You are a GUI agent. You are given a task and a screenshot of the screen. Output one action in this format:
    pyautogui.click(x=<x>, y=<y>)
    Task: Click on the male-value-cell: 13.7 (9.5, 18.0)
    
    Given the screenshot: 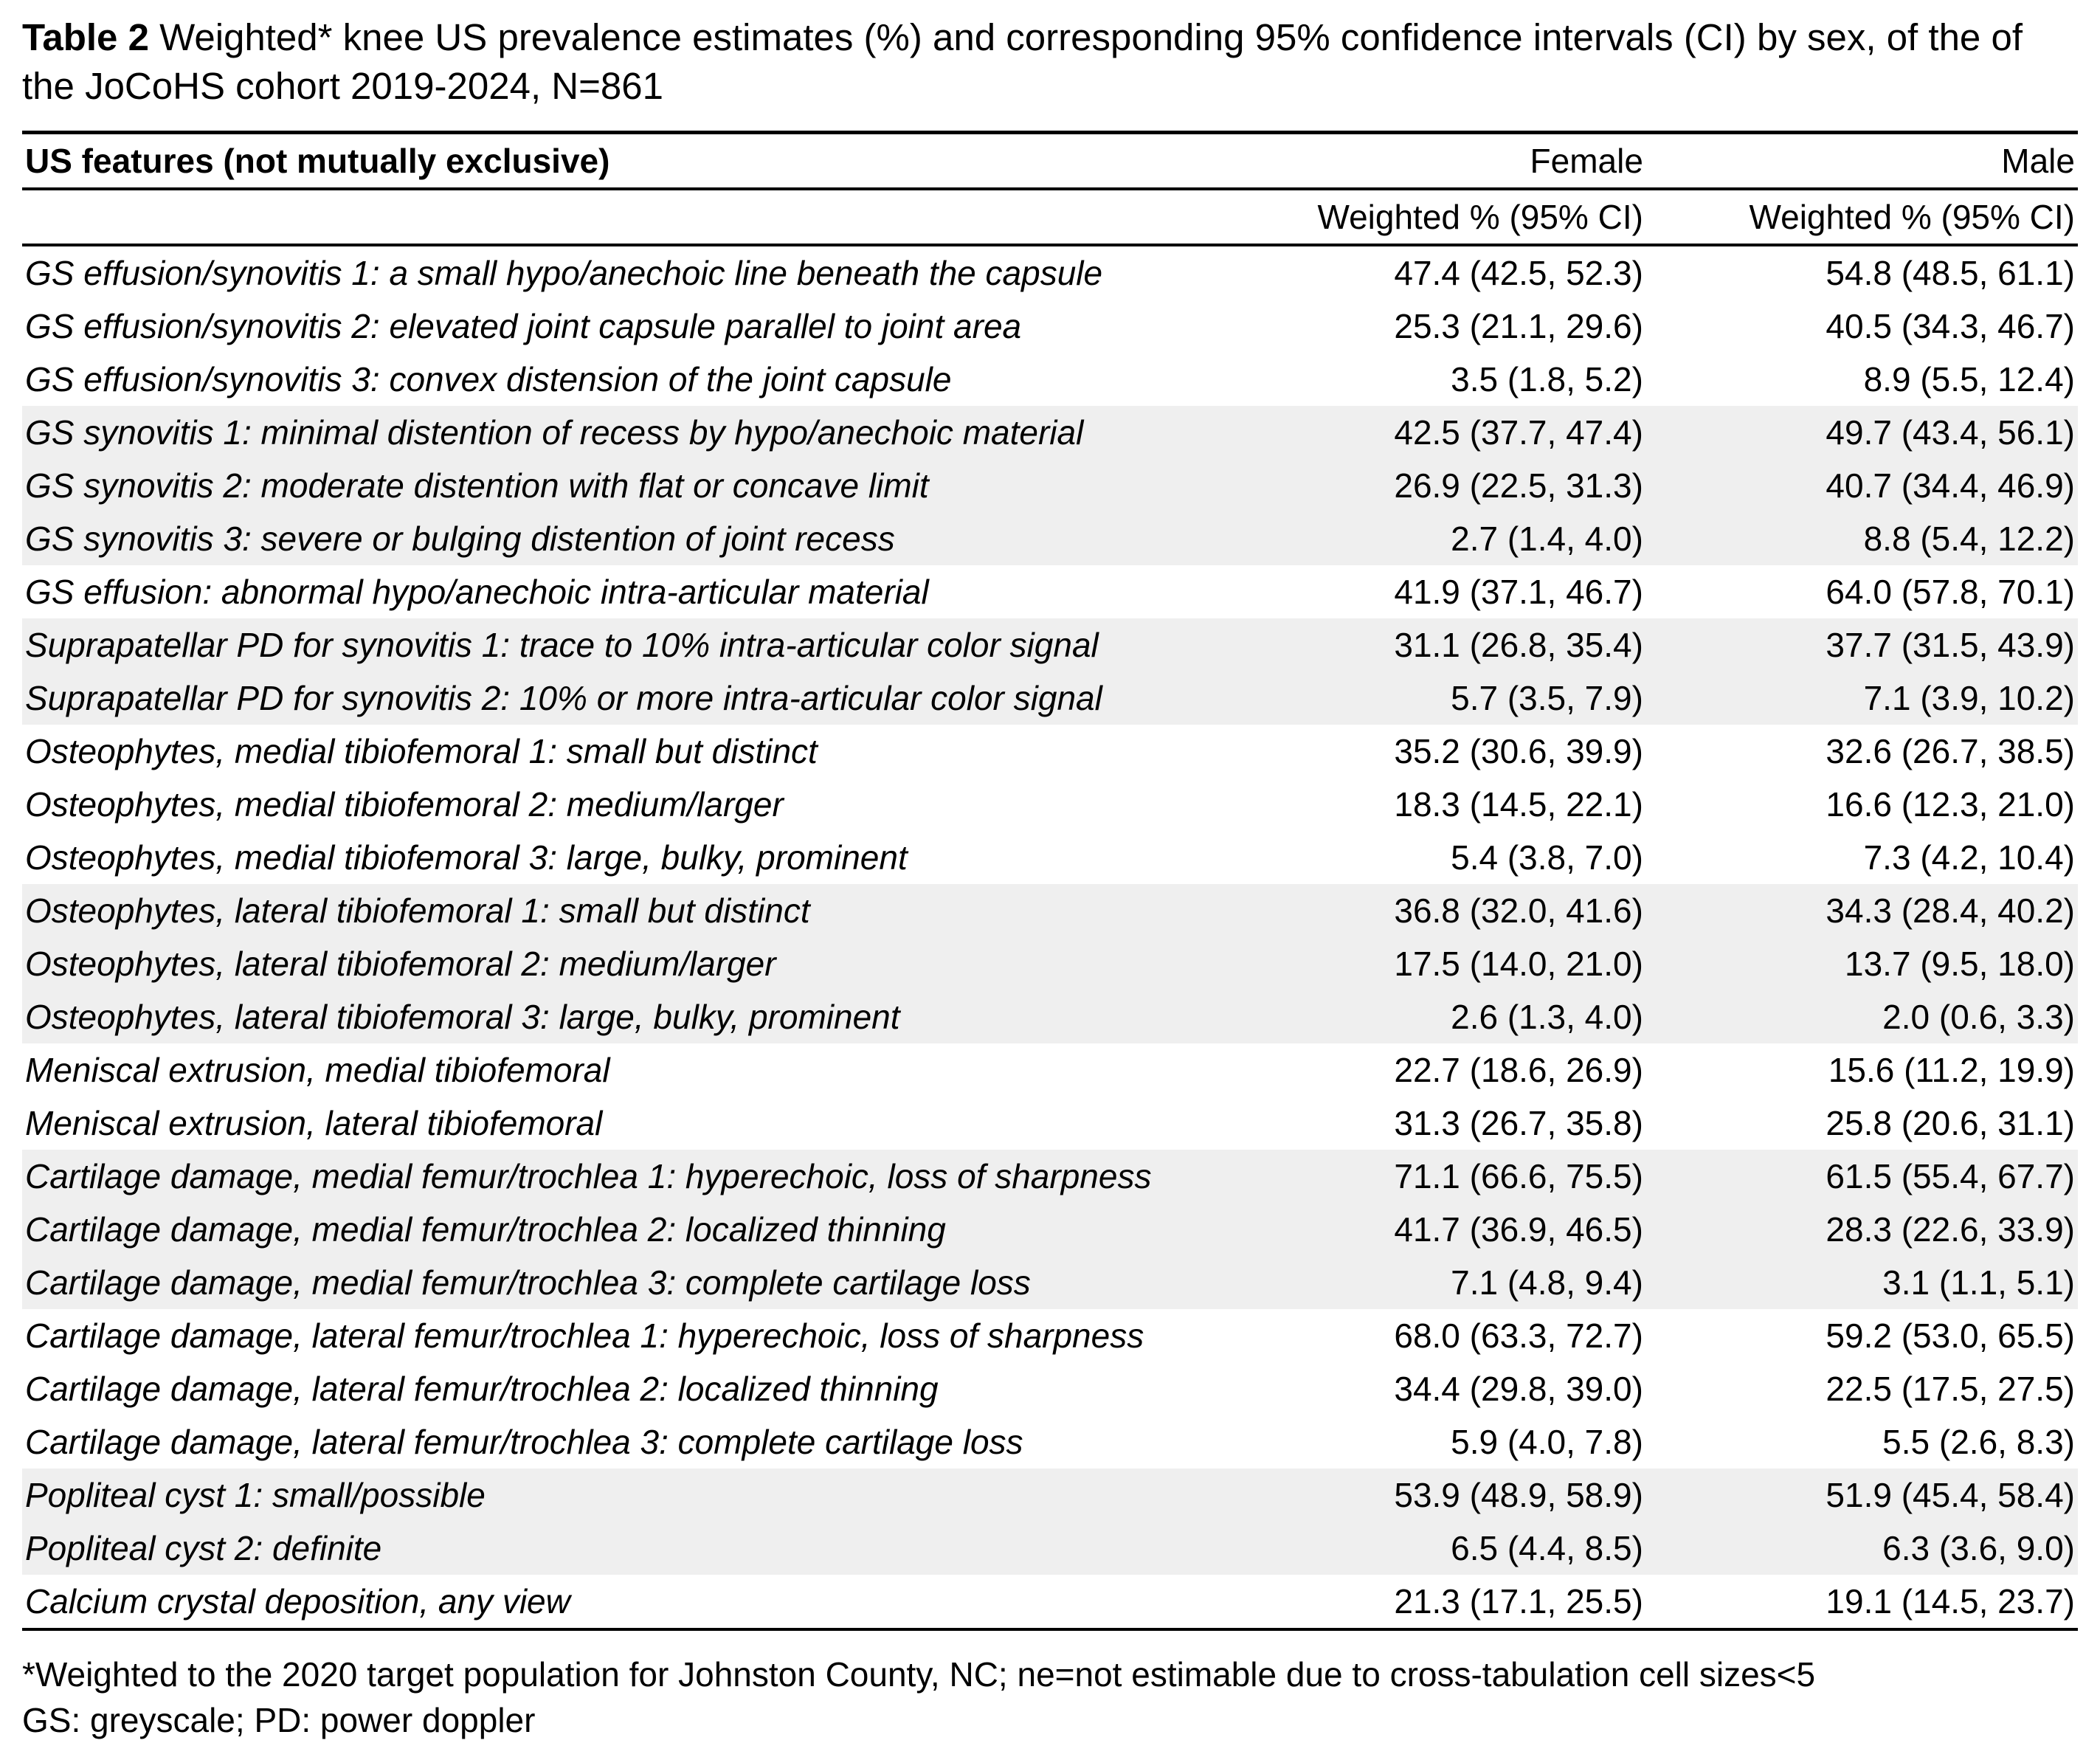 What is the action you would take?
    pyautogui.click(x=1960, y=963)
    